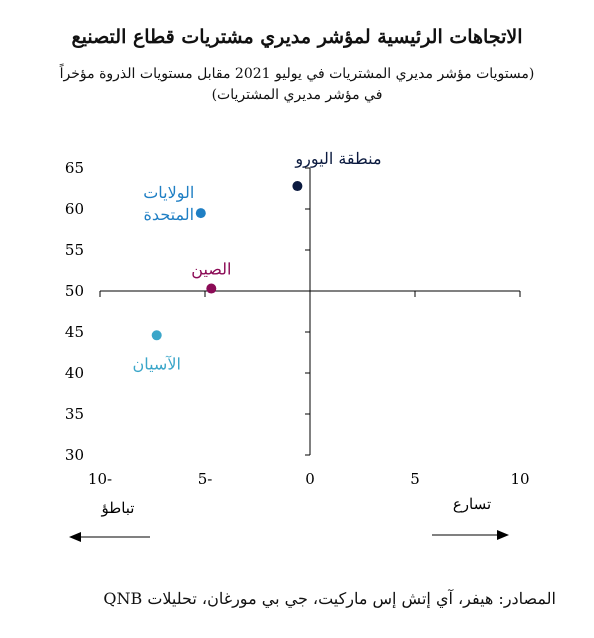 This screenshot has height=638, width=594. I want to click on accelerating-arrow-head, so click(503, 535).